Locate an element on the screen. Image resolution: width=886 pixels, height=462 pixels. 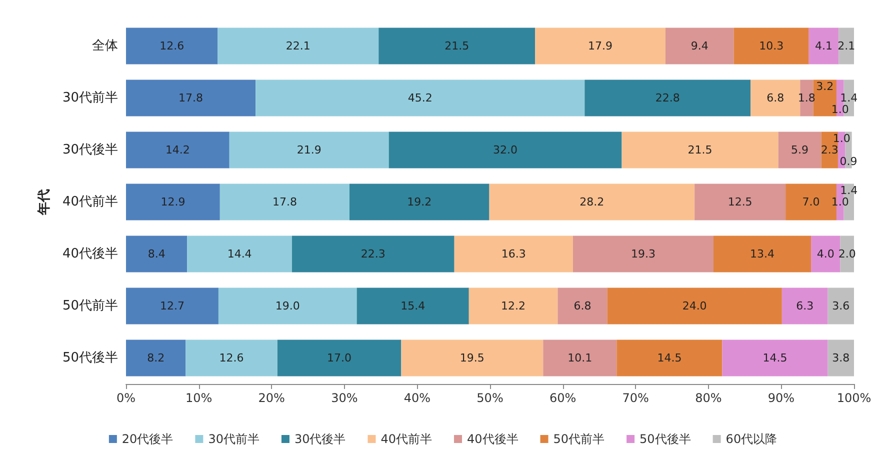
data-label: 12.2 is located at coordinates (513, 306).